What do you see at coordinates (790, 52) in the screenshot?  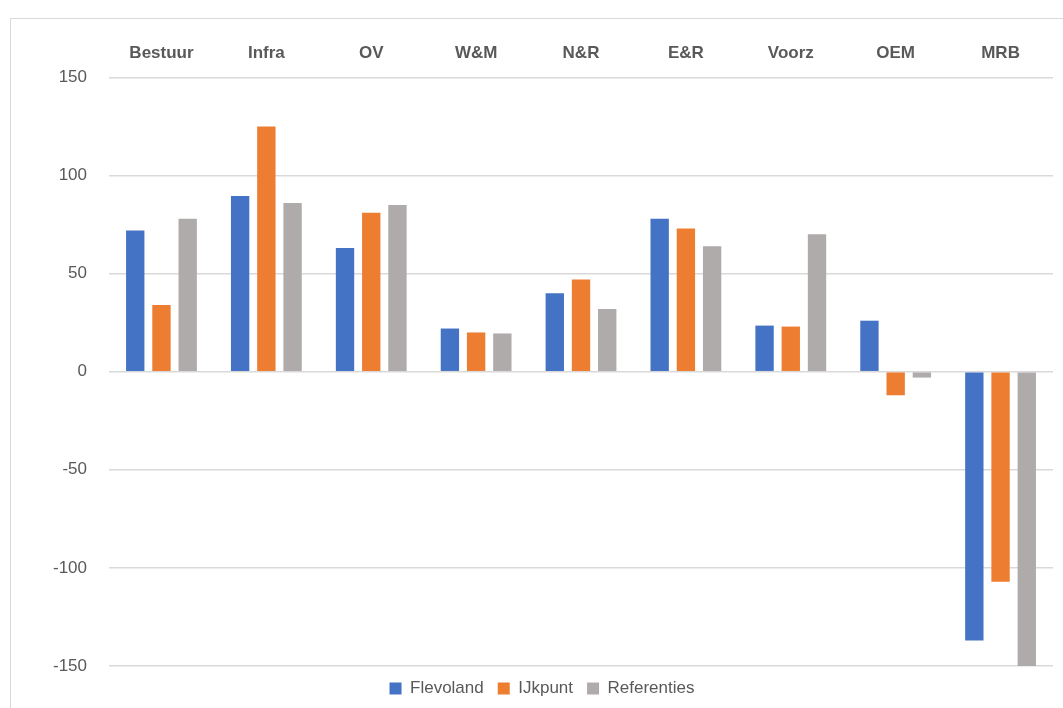 I see `x-tick-label: Voorz` at bounding box center [790, 52].